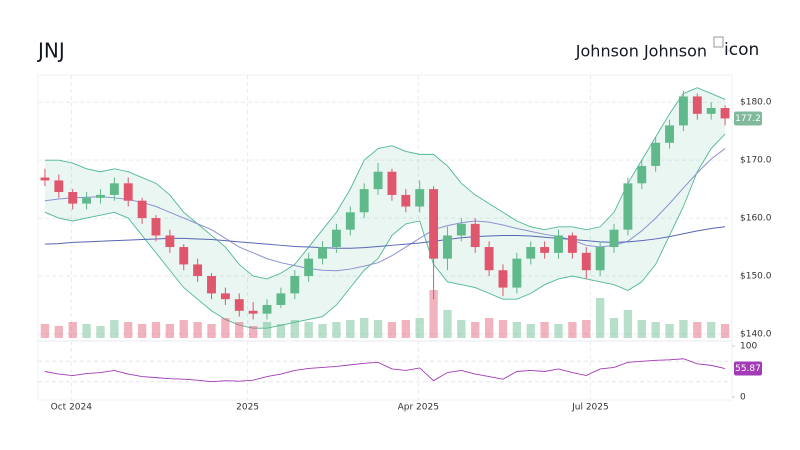  I want to click on price-tag, so click(748, 118).